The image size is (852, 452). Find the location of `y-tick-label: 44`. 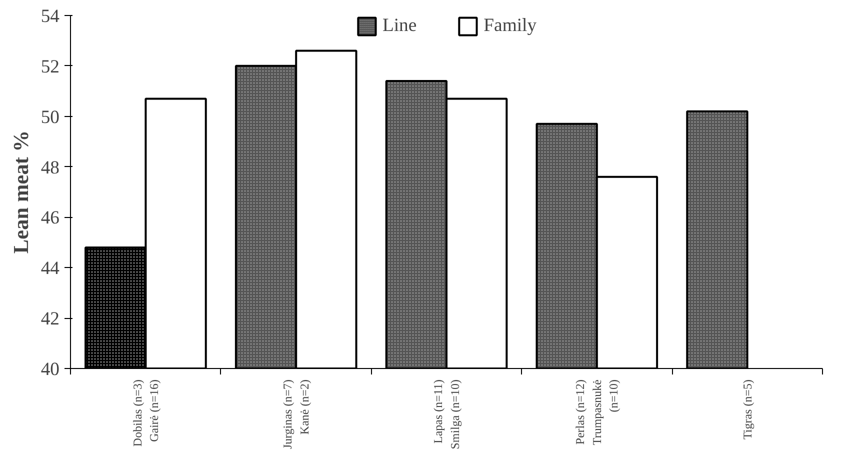

y-tick-label: 44 is located at coordinates (50, 269).